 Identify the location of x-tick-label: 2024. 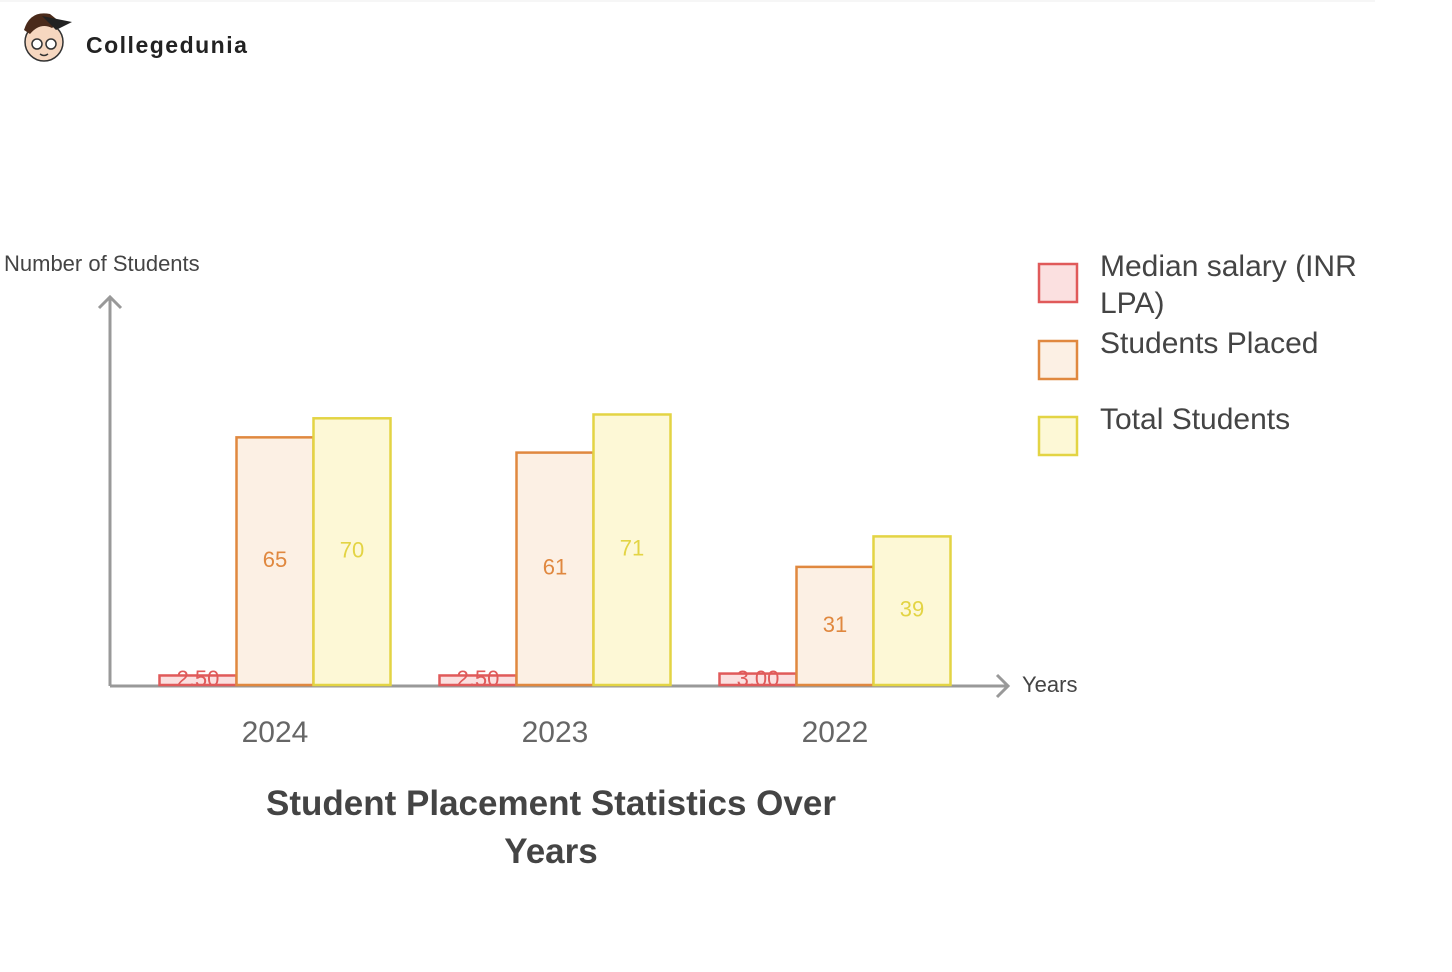
(275, 732).